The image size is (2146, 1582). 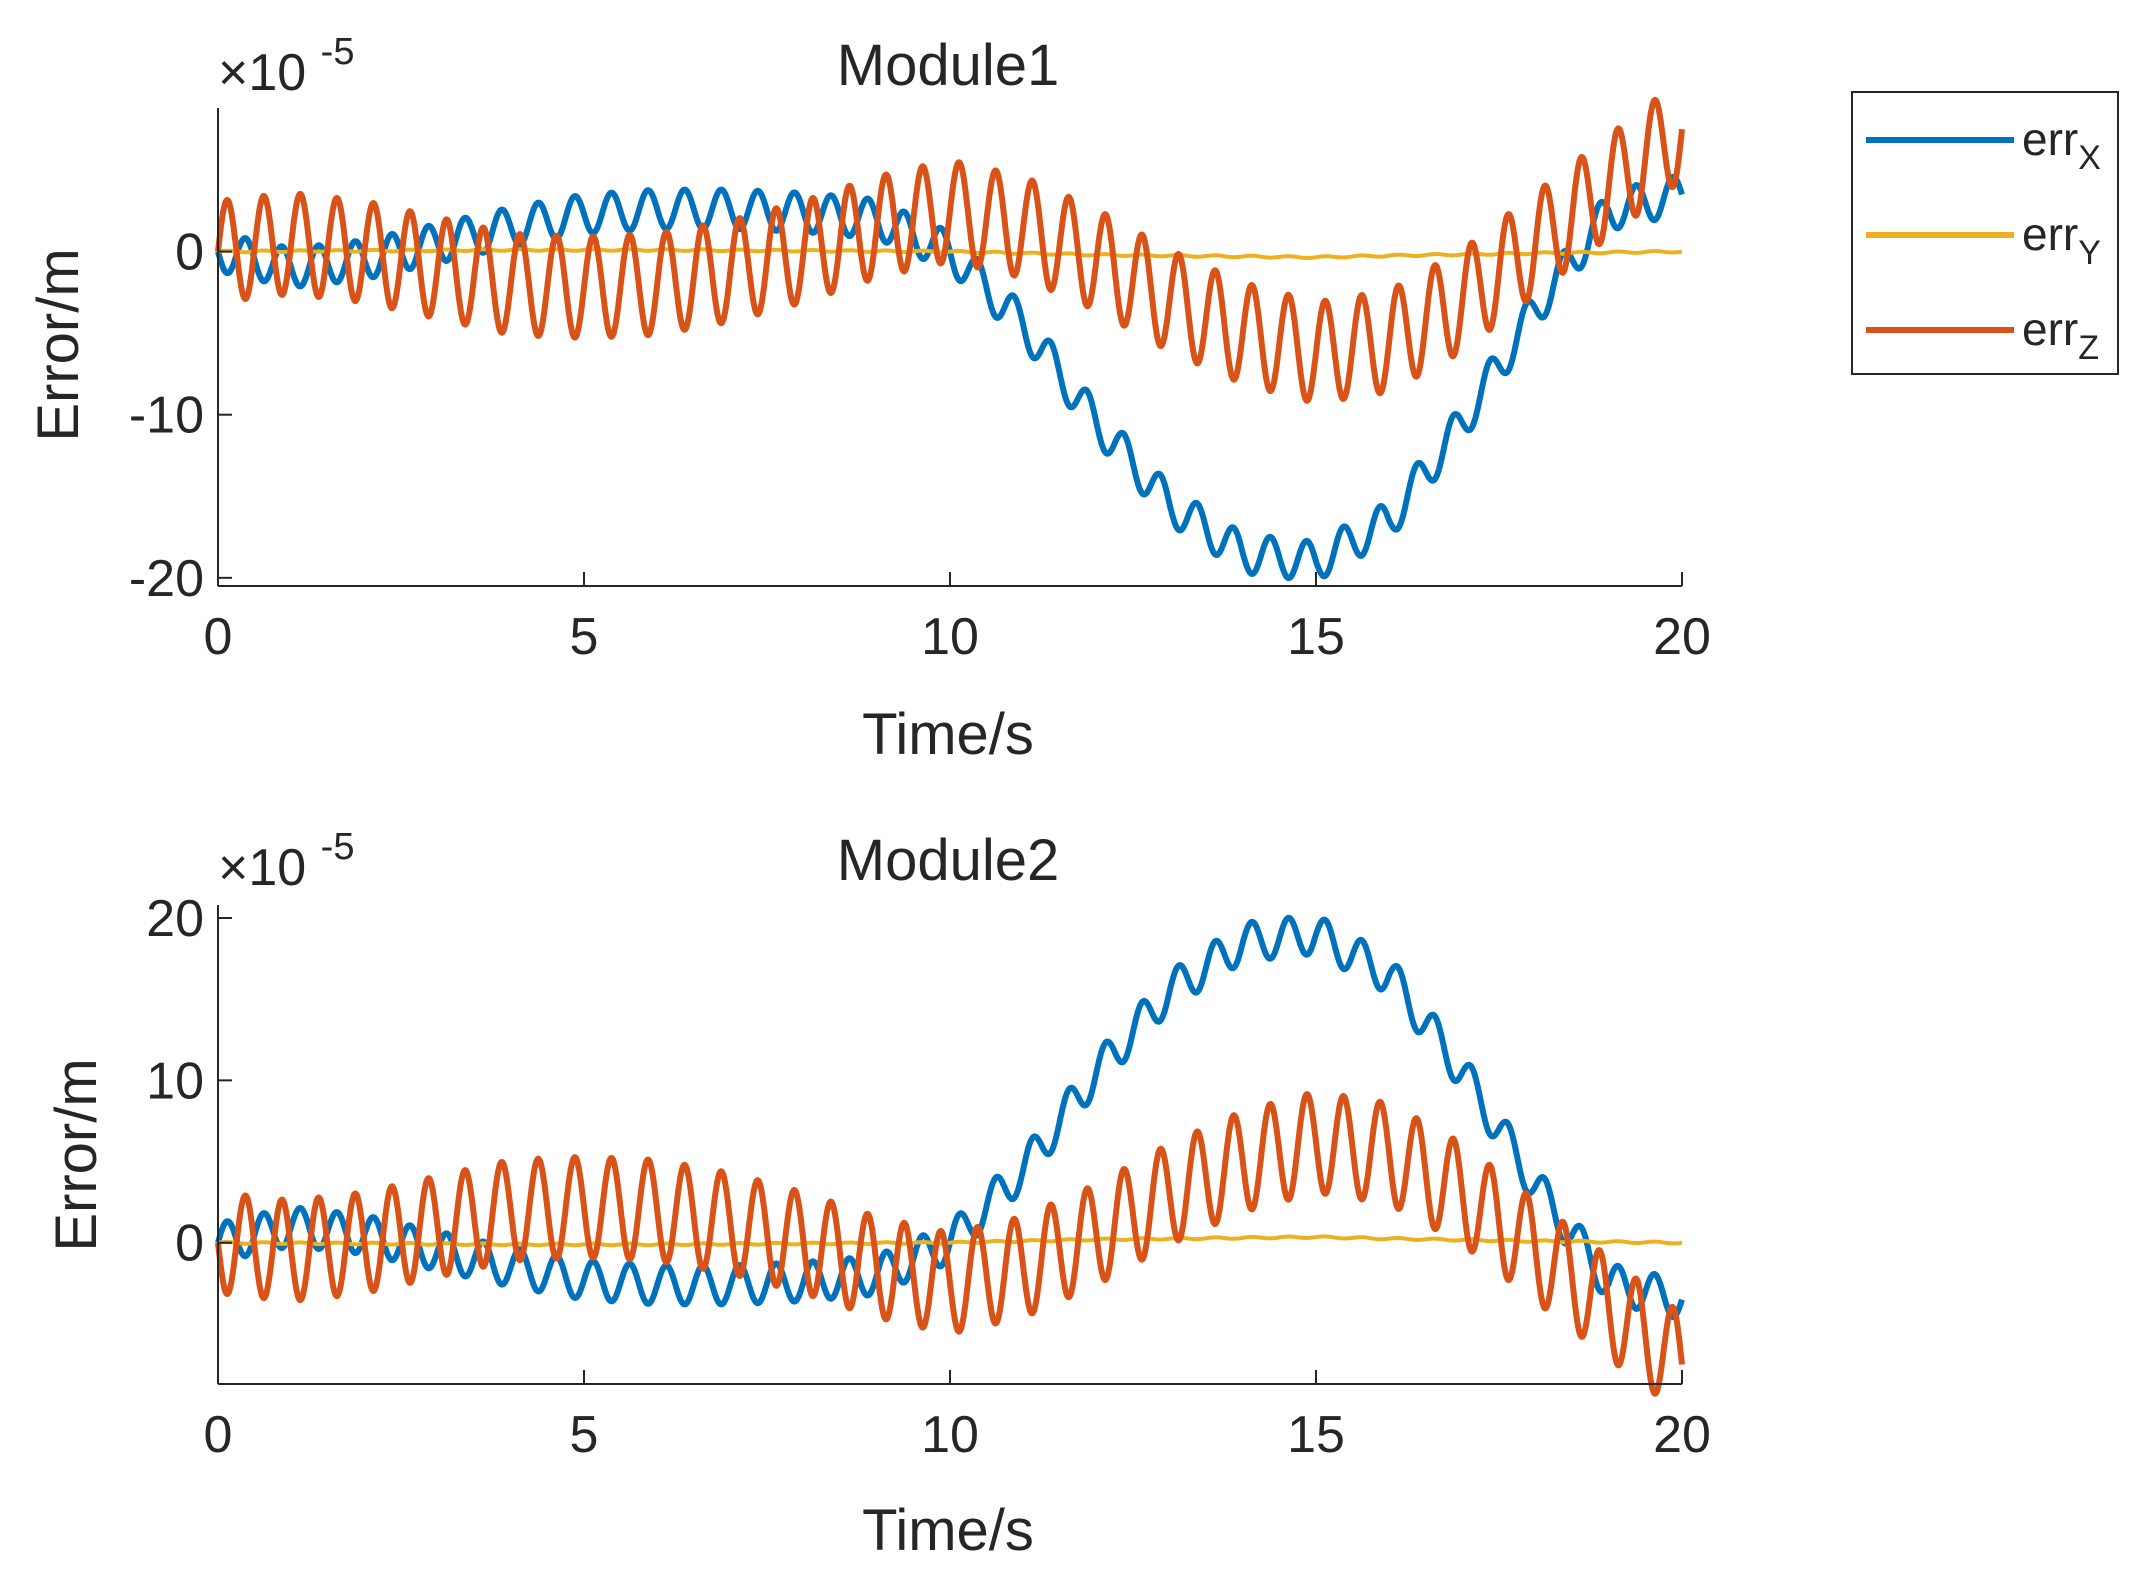 What do you see at coordinates (2060, 335) in the screenshot?
I see `legend-label-errz: errZ` at bounding box center [2060, 335].